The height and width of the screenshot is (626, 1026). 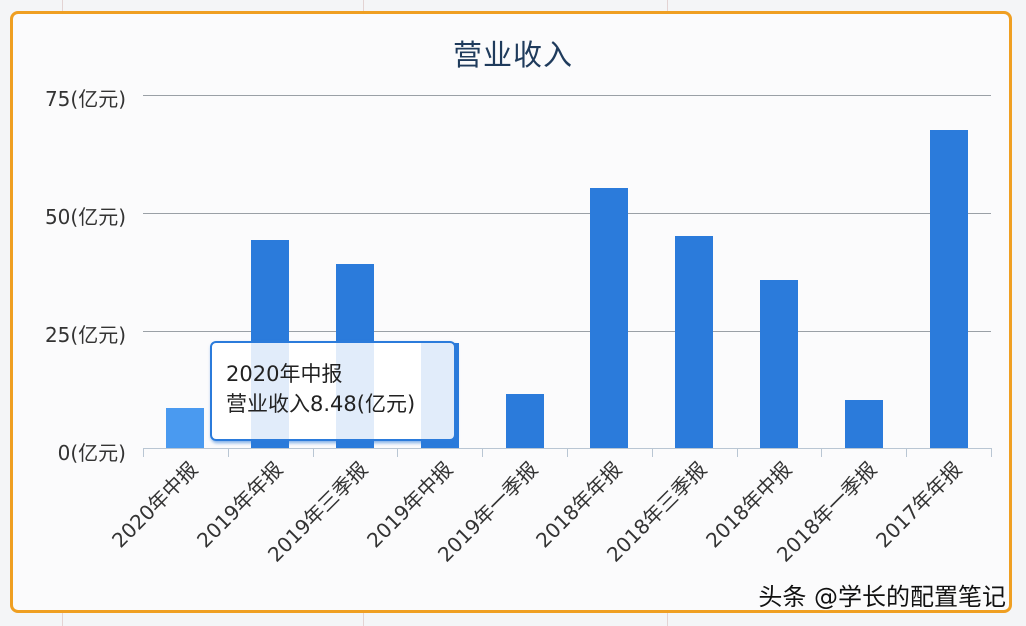 What do you see at coordinates (85, 99) in the screenshot?
I see `y-tick-label: 75(亿元)` at bounding box center [85, 99].